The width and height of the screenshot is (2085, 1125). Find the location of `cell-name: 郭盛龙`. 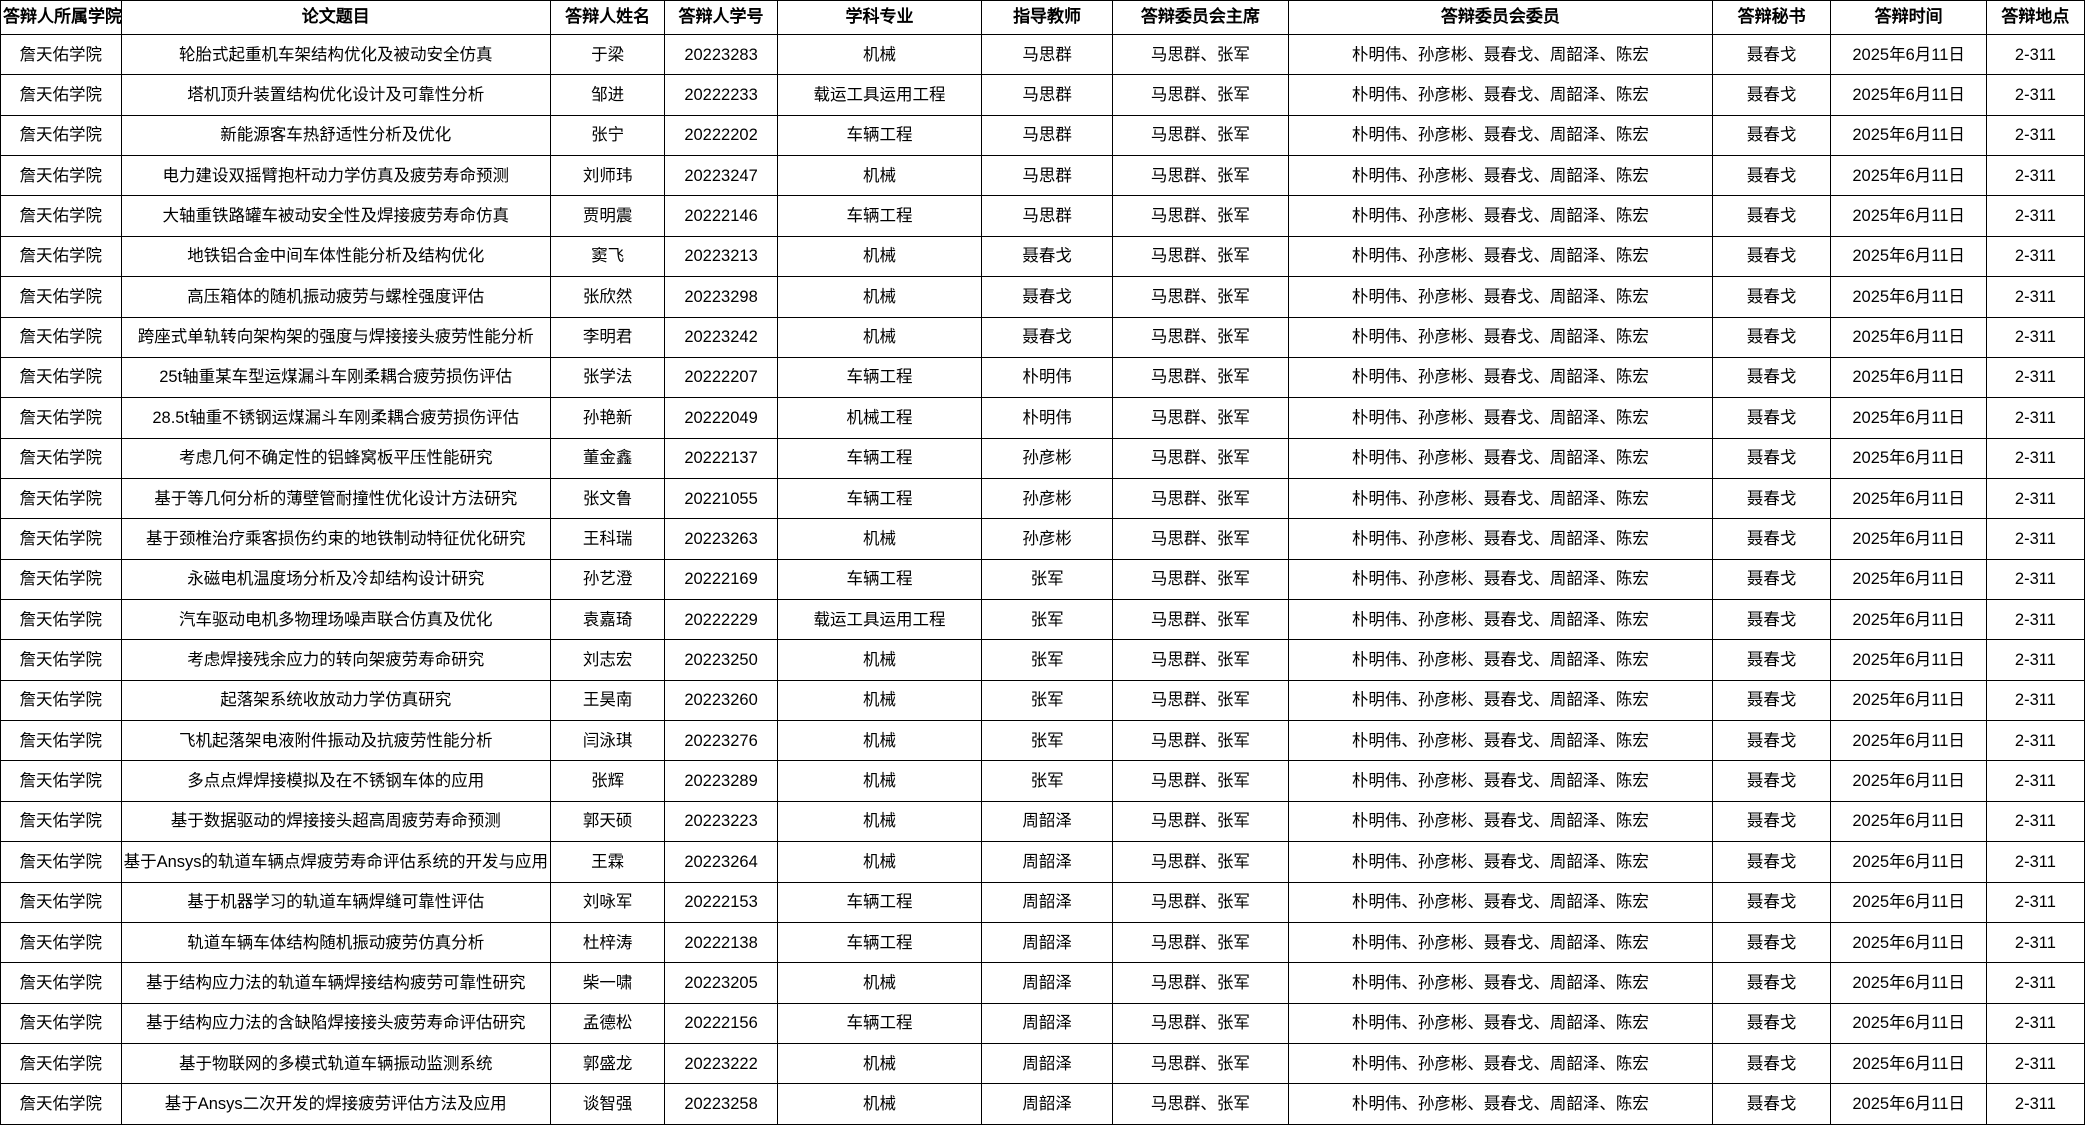

cell-name: 郭盛龙 is located at coordinates (607, 1063).